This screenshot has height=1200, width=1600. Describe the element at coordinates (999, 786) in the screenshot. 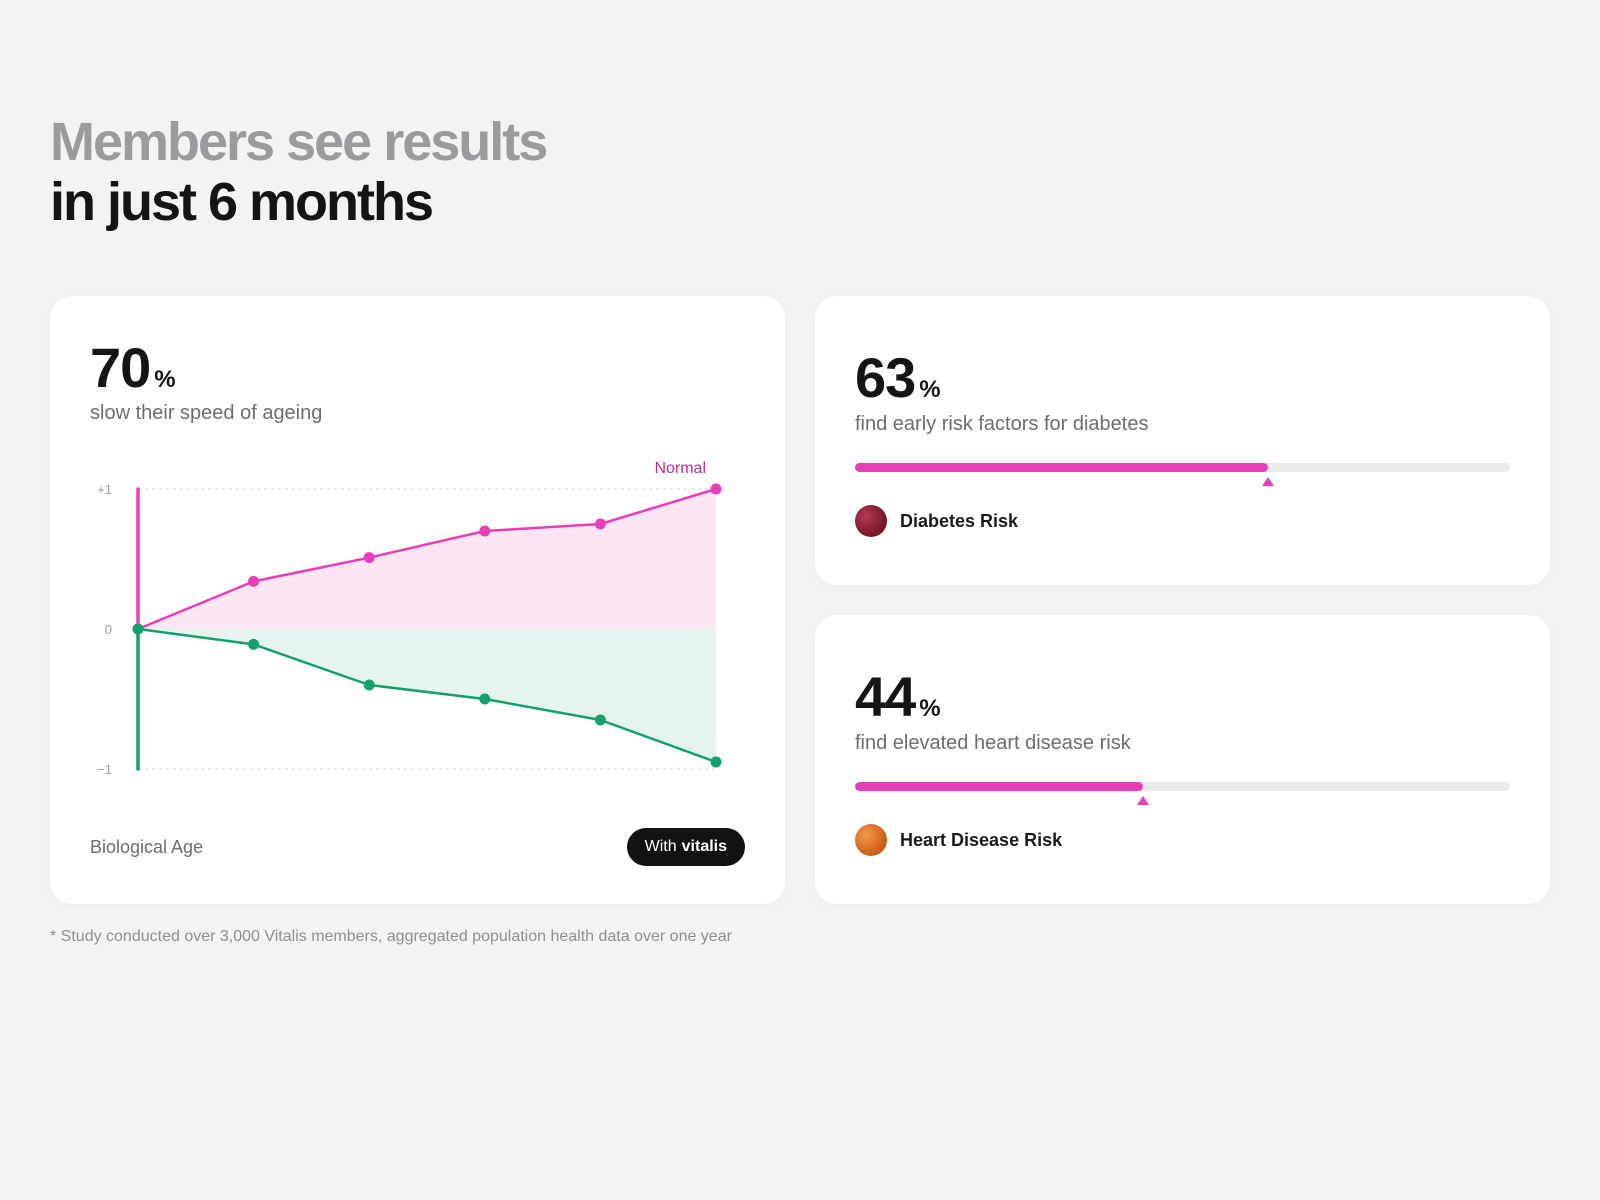

I see `heart-progress-fill` at that location.